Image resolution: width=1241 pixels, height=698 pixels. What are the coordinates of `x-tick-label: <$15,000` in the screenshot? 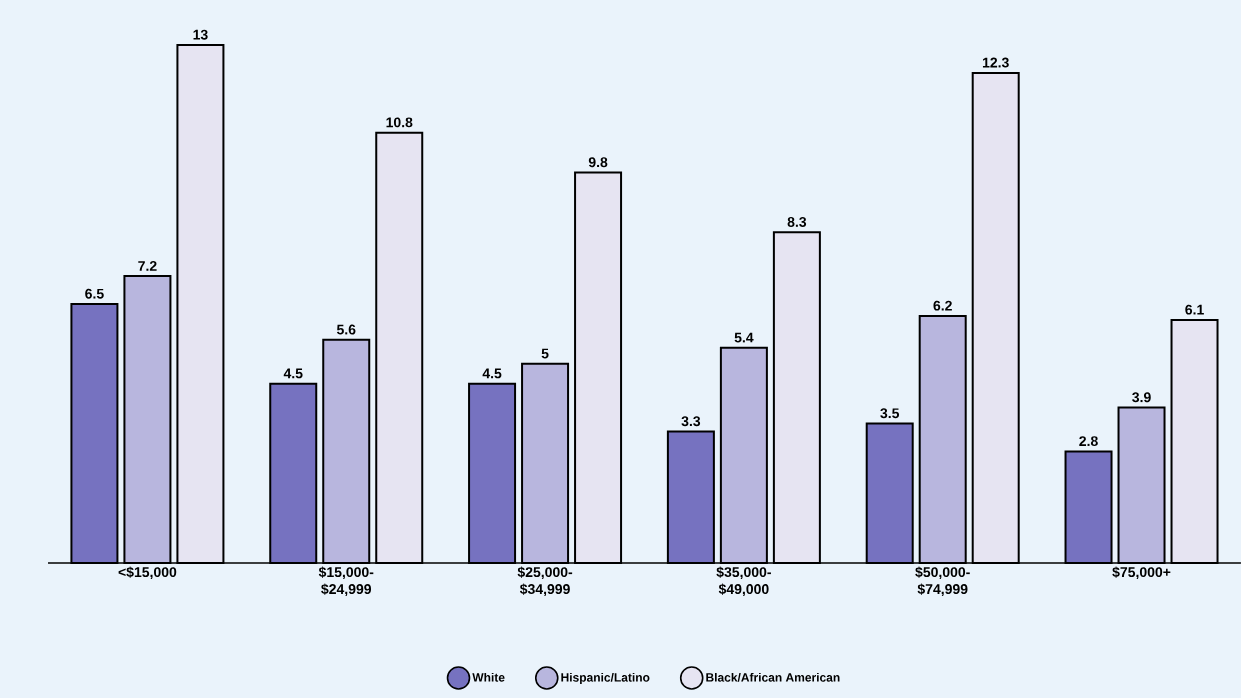 It's located at (147, 573).